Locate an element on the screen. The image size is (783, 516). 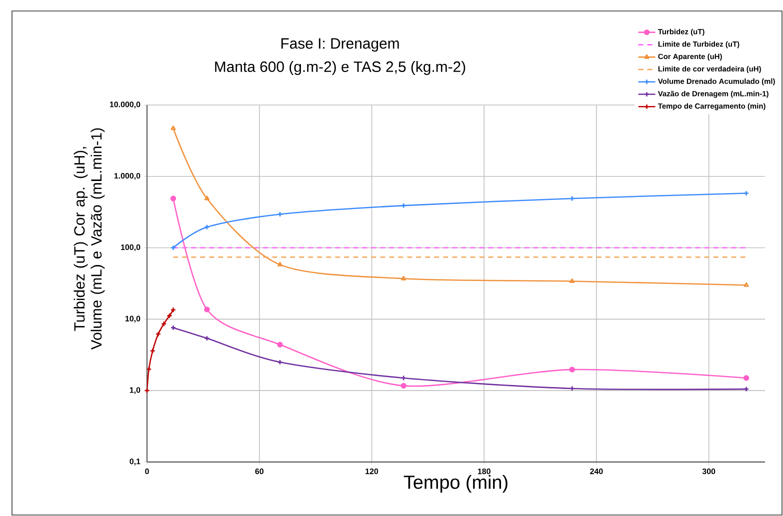
x-axis-title: Tempo (min) is located at coordinates (456, 484).